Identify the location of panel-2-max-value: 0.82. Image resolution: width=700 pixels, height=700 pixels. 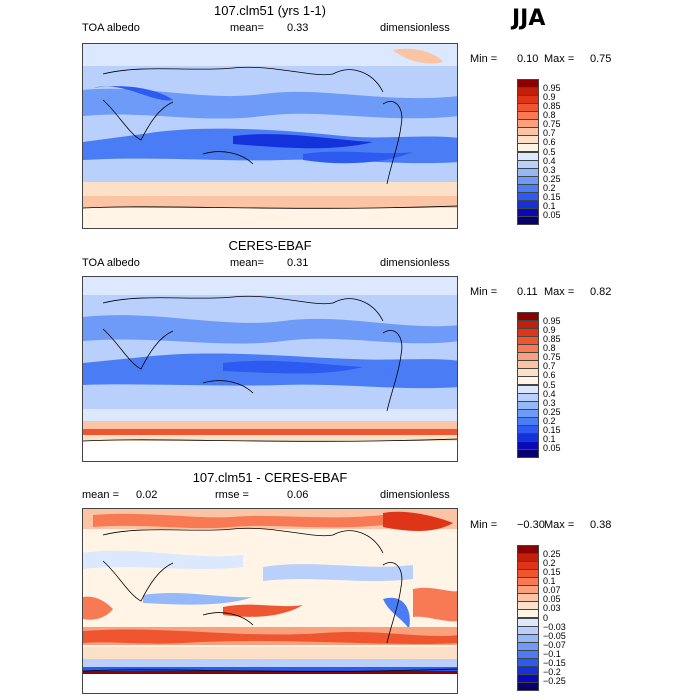
(601, 292).